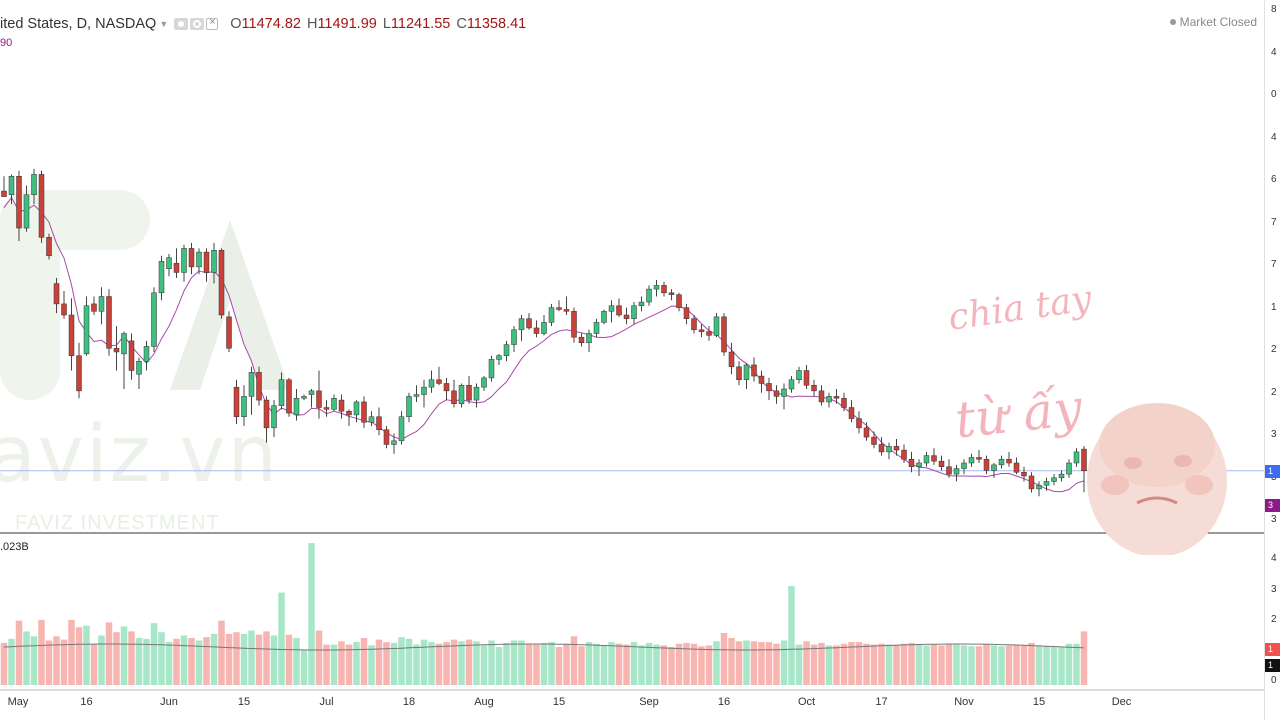  I want to click on close-key: C, so click(461, 24).